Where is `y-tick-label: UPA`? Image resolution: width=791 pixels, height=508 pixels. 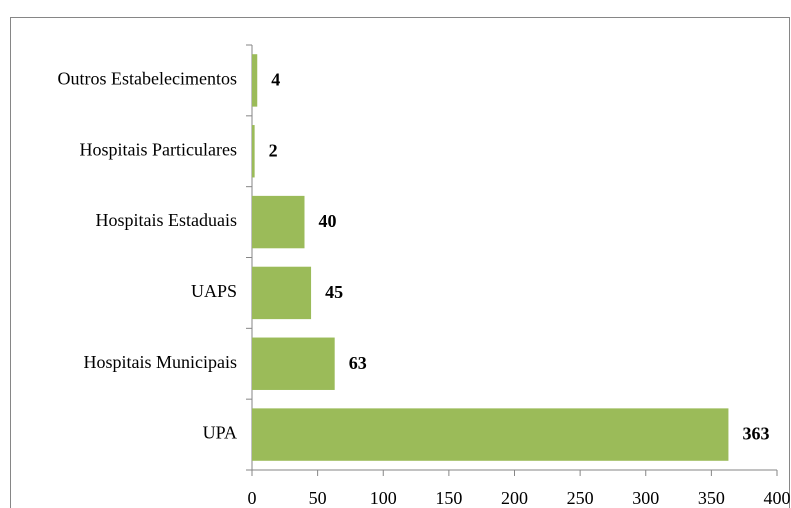 y-tick-label: UPA is located at coordinates (220, 433).